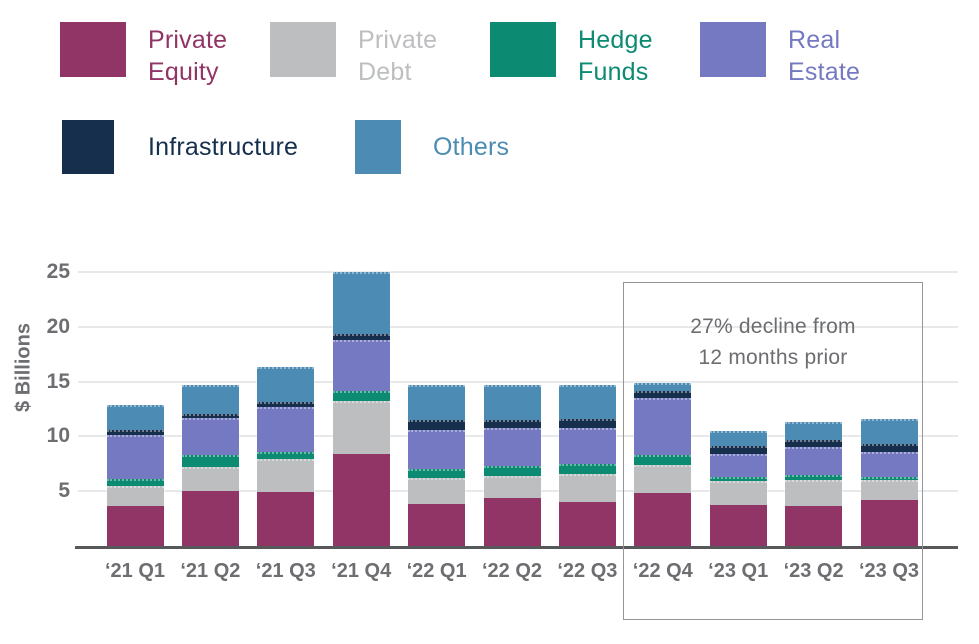 Image resolution: width=979 pixels, height=644 pixels. What do you see at coordinates (398, 56) in the screenshot?
I see `legend-label: Private Debt` at bounding box center [398, 56].